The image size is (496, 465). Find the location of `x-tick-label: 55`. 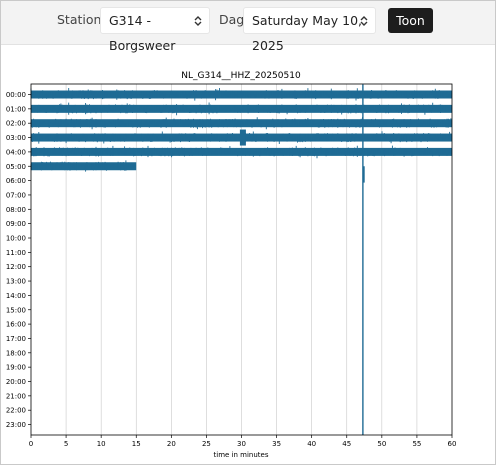

x-tick-label: 55 is located at coordinates (416, 444).